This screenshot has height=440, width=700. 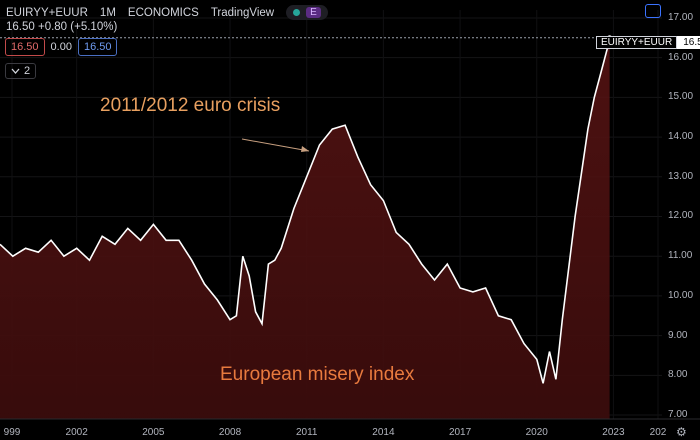 I want to click on change-percent: (+5.10%), so click(x=94, y=27).